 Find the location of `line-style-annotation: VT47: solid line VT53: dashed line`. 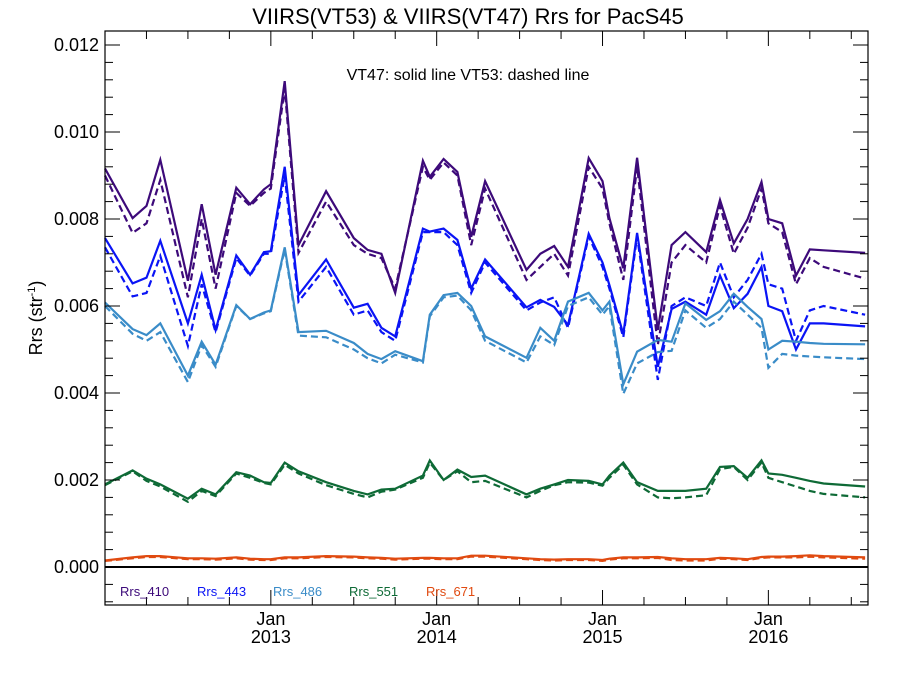

line-style-annotation: VT47: solid line VT53: dashed line is located at coordinates (468, 75).